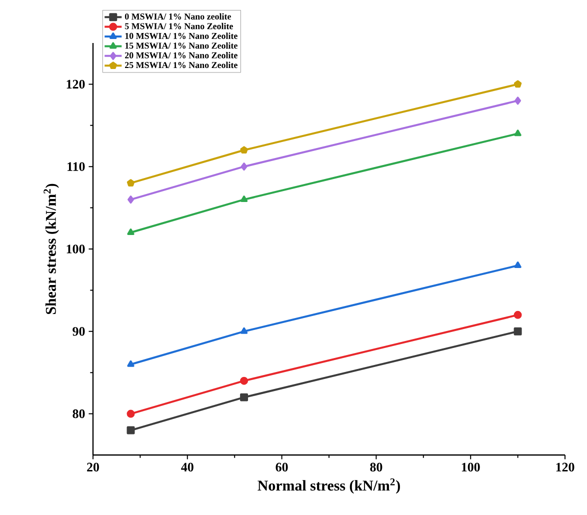 The image size is (587, 515). Describe the element at coordinates (93, 467) in the screenshot. I see `x-tick-label: 20` at that location.